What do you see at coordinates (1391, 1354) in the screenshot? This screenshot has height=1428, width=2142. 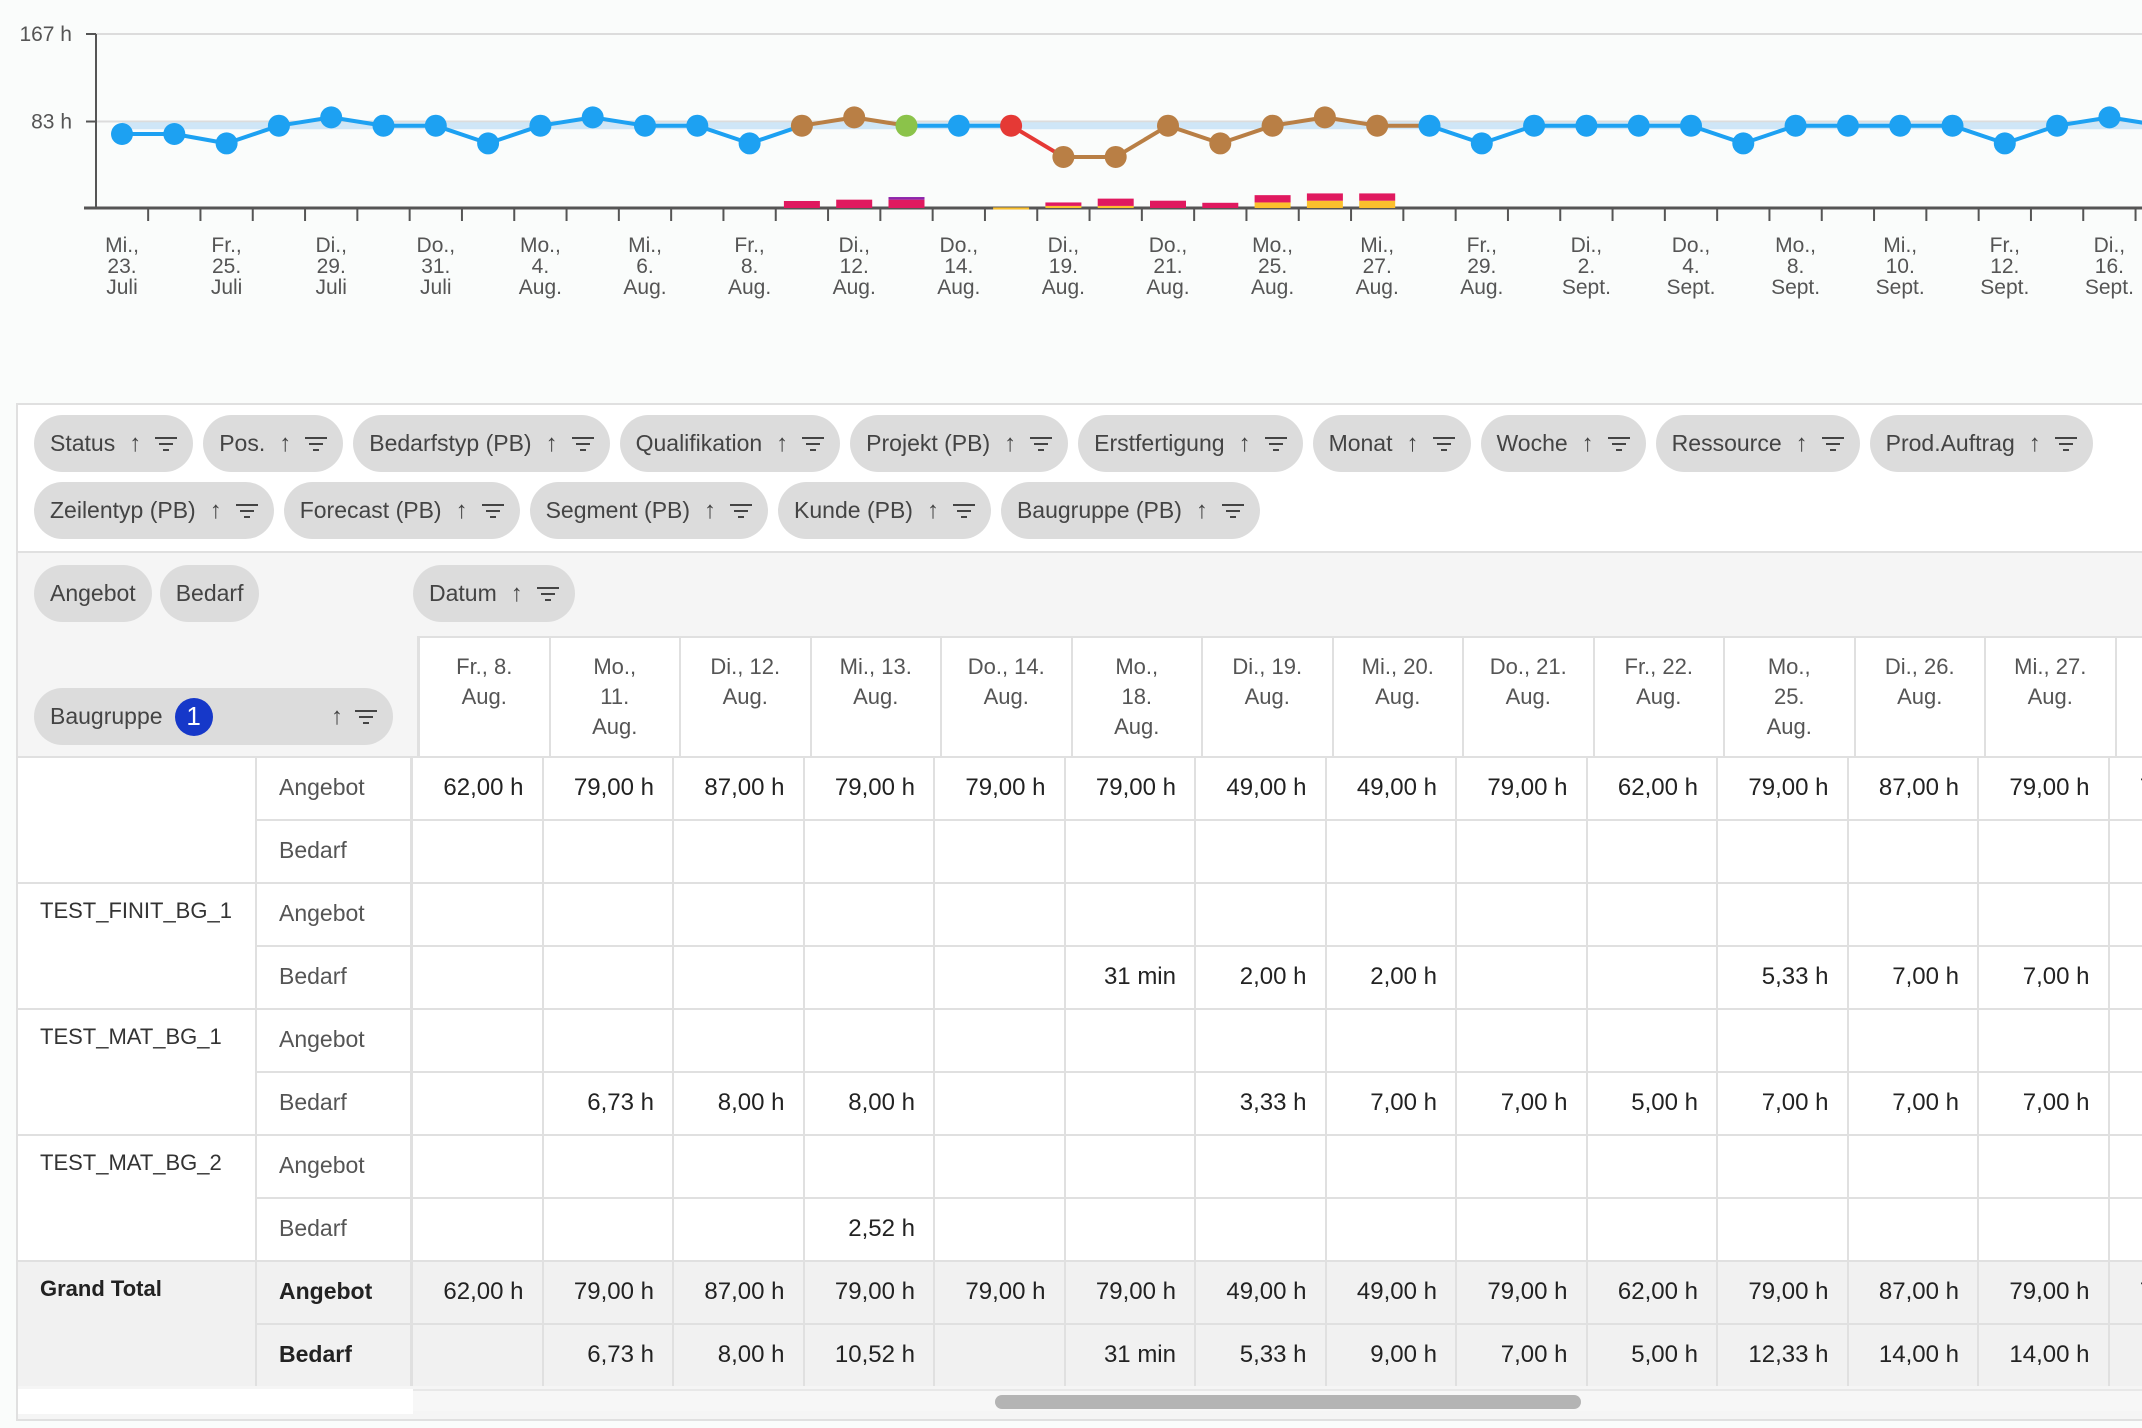 I see `value-cell: 9,00 h` at bounding box center [1391, 1354].